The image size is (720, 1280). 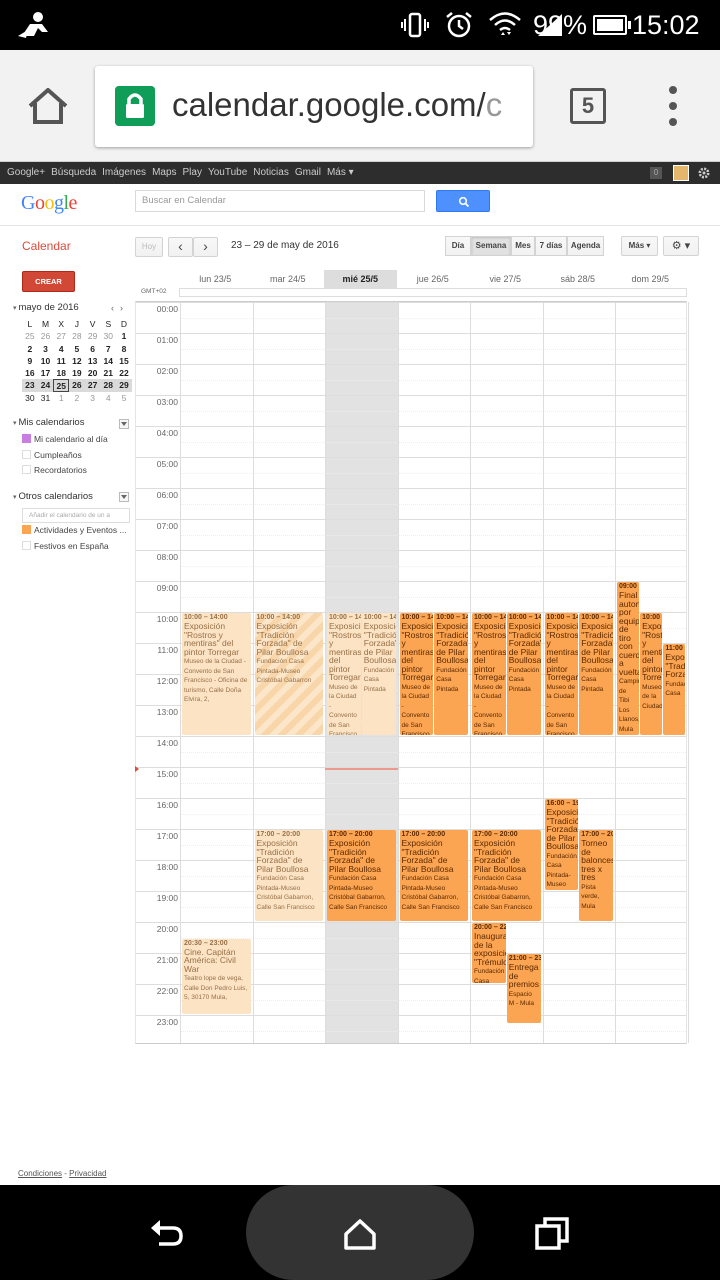 What do you see at coordinates (108, 348) in the screenshot?
I see `mini-day: 7` at bounding box center [108, 348].